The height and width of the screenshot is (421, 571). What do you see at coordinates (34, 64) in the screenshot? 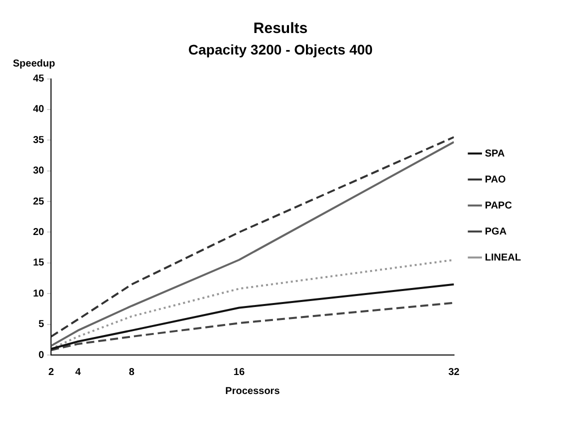
I see `y-axis-title: Speedup` at bounding box center [34, 64].